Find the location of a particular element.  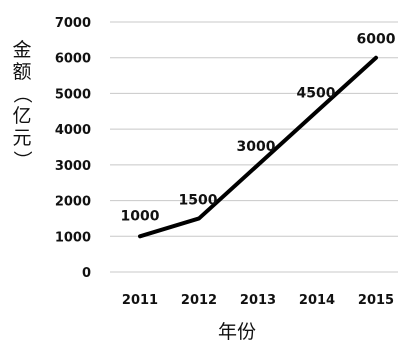

y-tick-label: 2000 is located at coordinates (73, 202).